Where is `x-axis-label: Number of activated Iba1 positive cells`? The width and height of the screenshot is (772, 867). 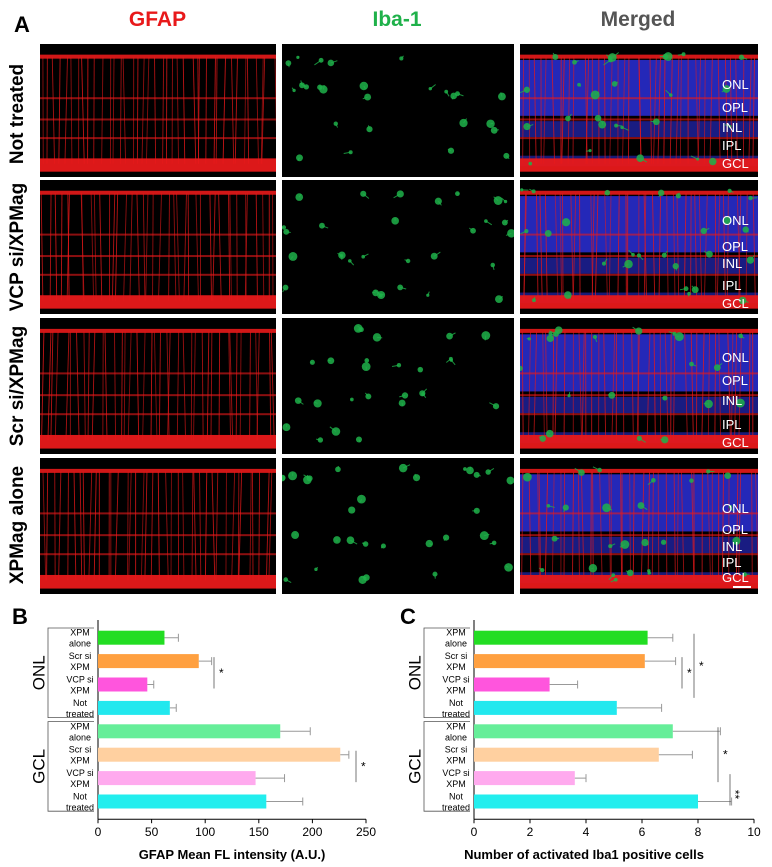 x-axis-label: Number of activated Iba1 positive cells is located at coordinates (584, 854).